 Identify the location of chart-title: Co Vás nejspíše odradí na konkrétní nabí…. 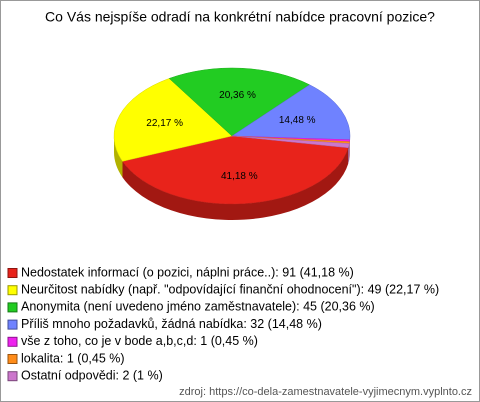
(240, 17).